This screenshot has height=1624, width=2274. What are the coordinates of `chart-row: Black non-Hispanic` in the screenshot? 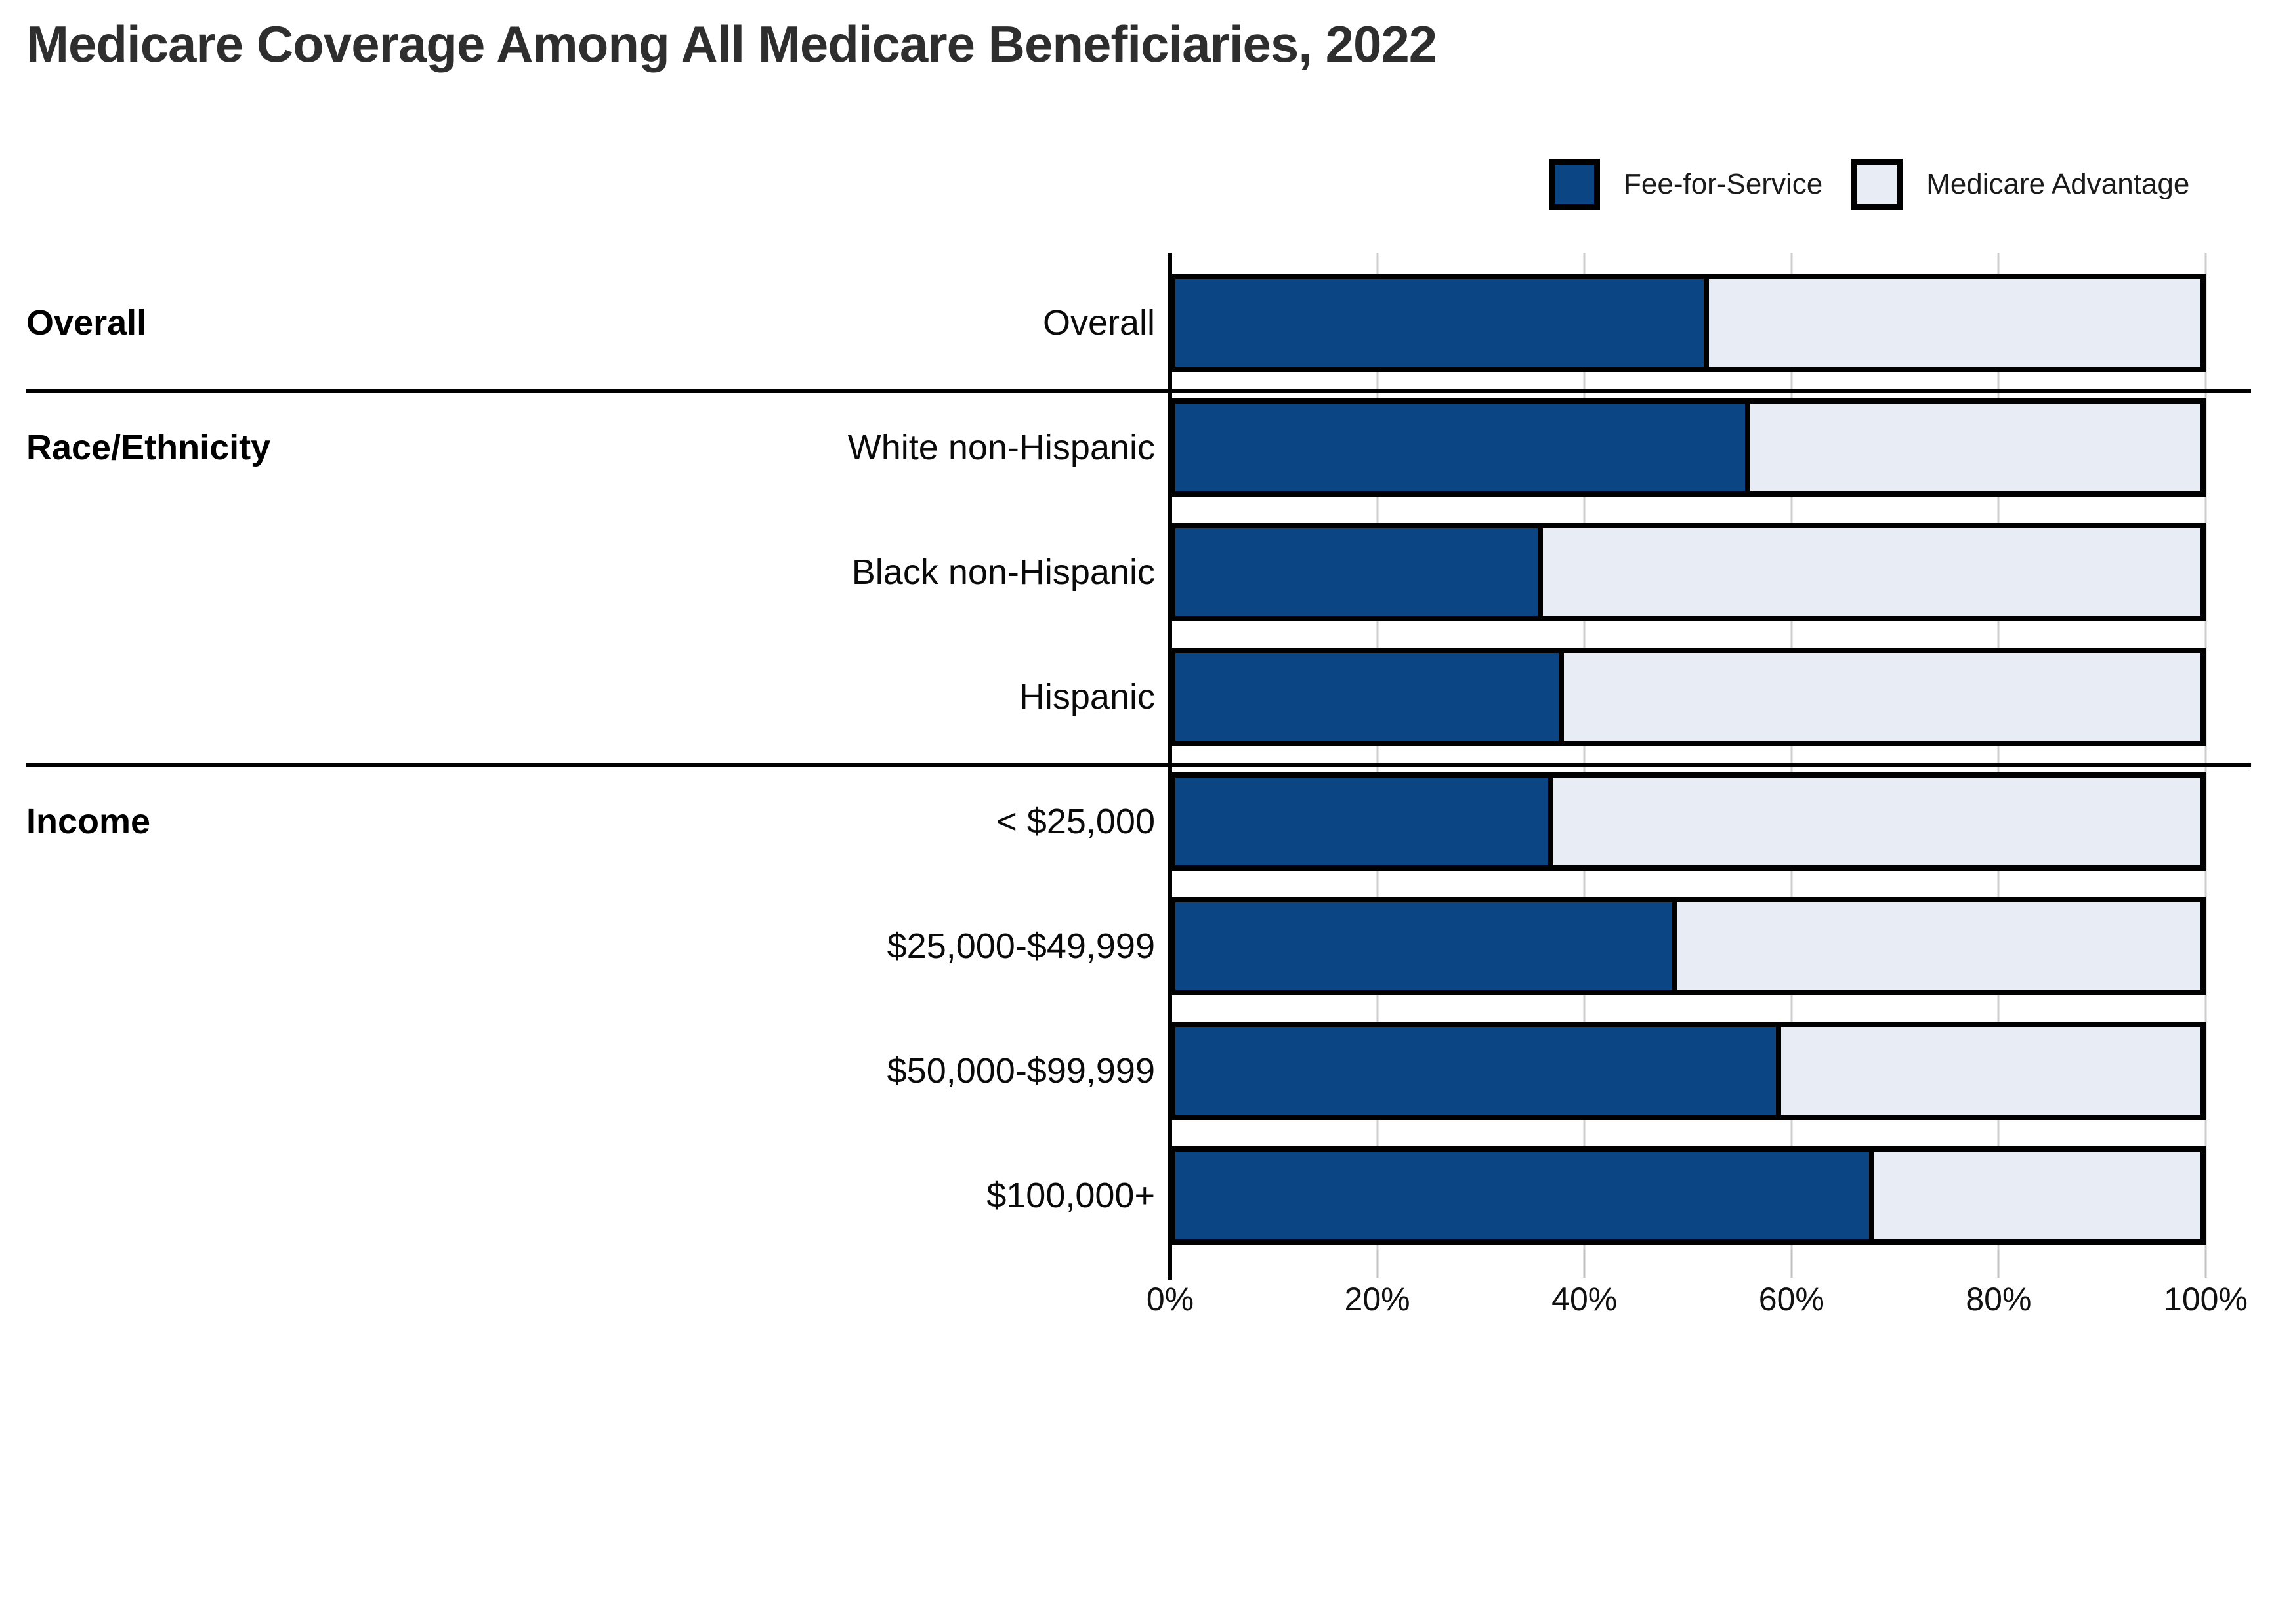 It's located at (1137, 564).